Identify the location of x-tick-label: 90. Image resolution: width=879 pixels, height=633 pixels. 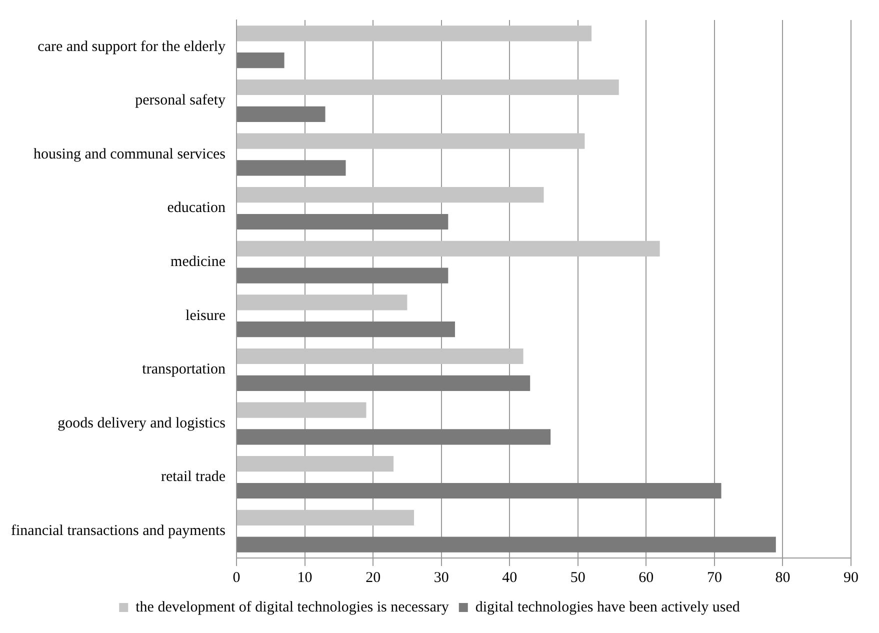
(851, 578).